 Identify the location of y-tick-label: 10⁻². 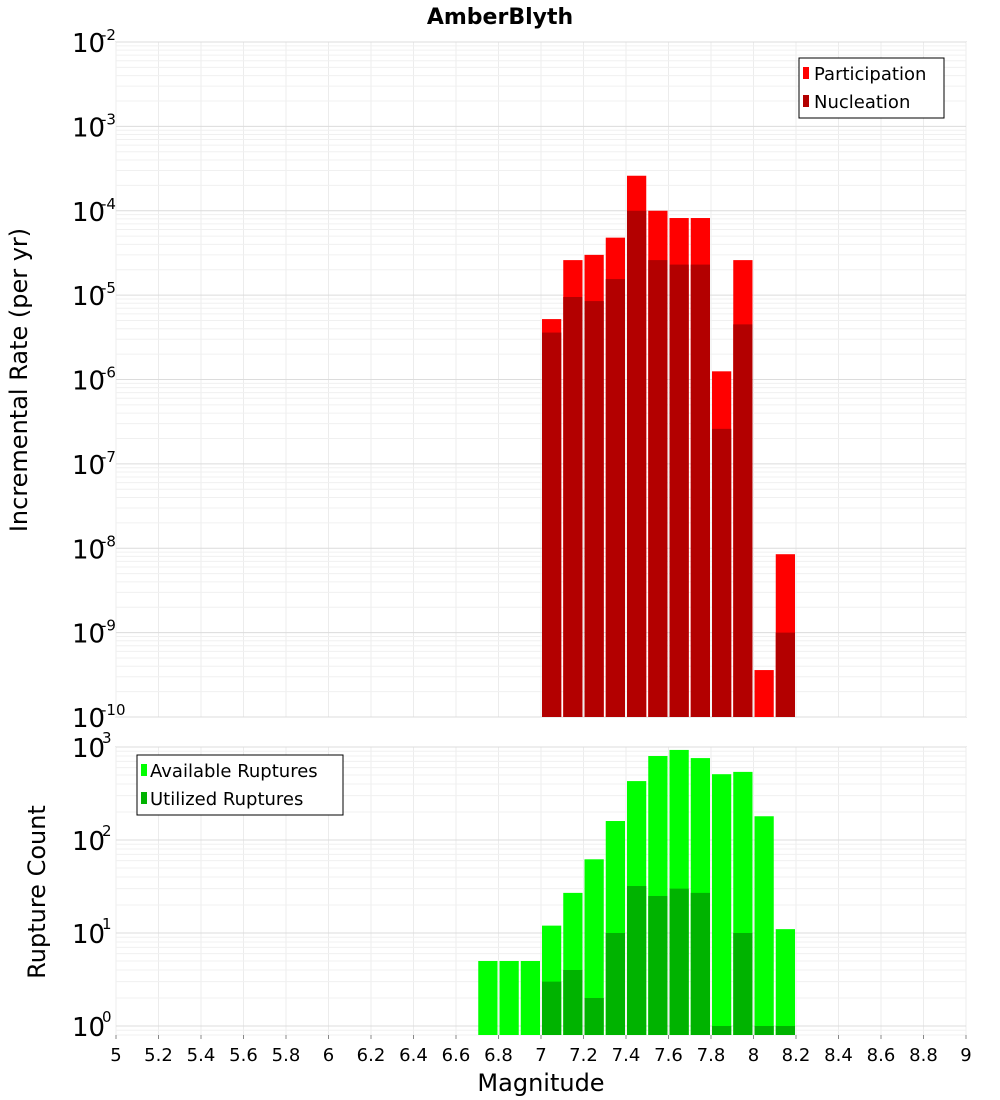
(94, 42).